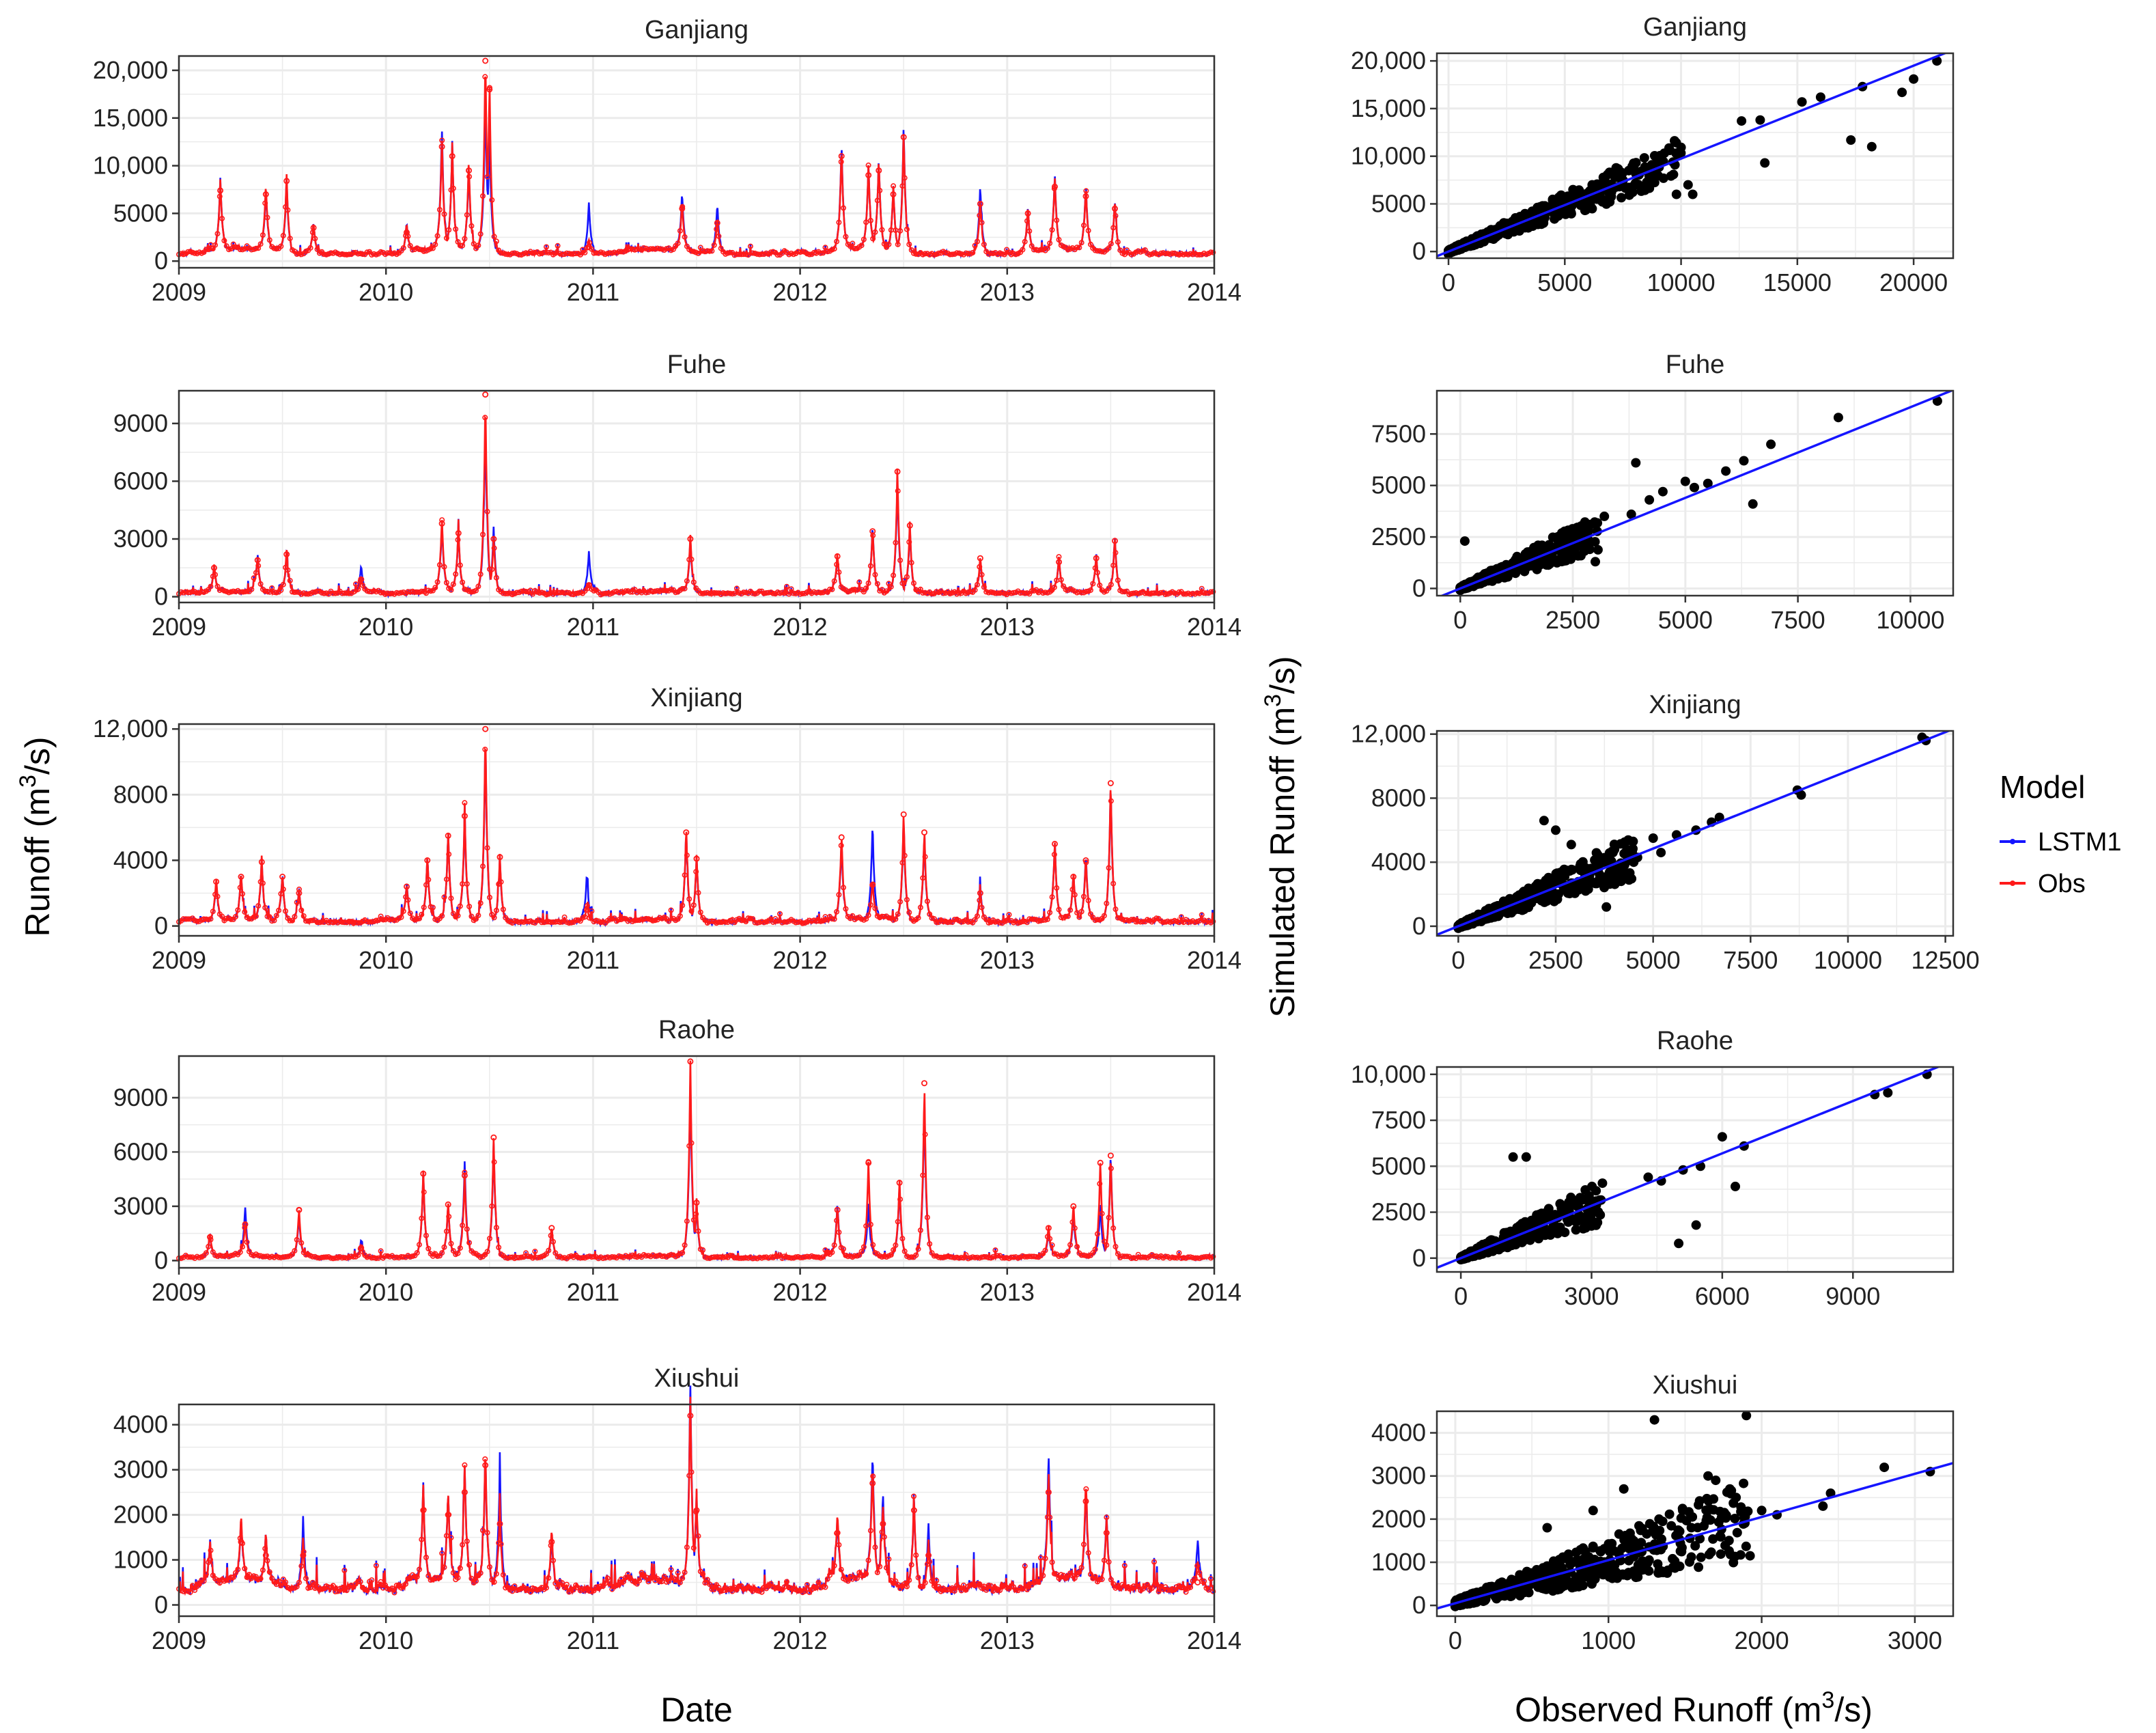  What do you see at coordinates (1555, 960) in the screenshot?
I see `scatter-xinjiang-tick-label-x: 2500` at bounding box center [1555, 960].